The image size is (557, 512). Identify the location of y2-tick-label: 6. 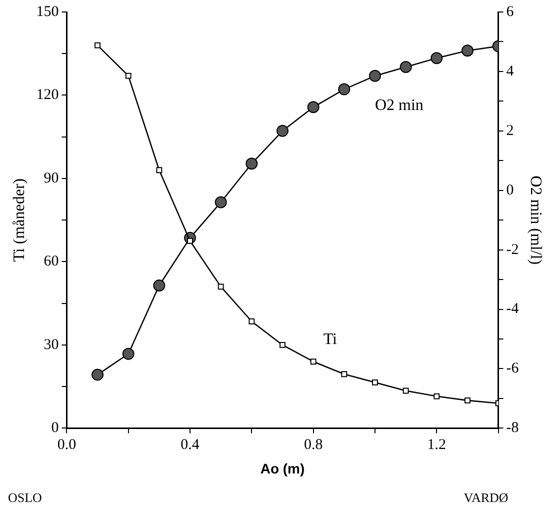
(510, 12).